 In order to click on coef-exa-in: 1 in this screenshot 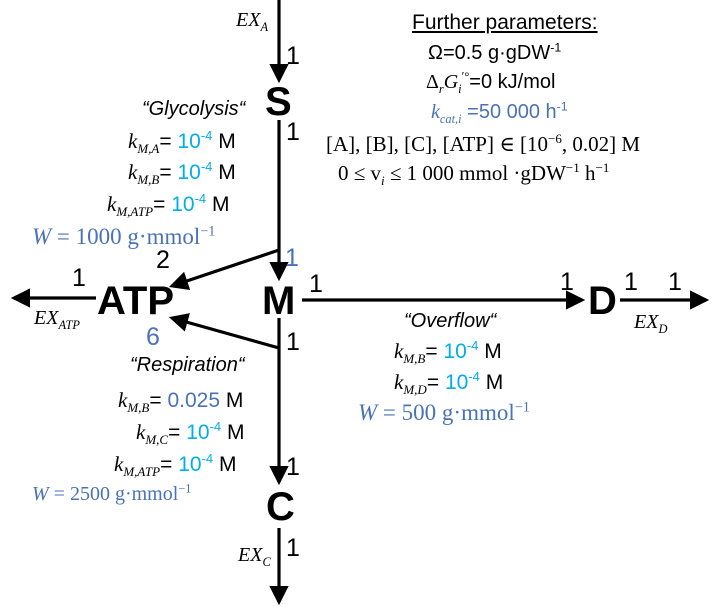, I will do `click(293, 56)`.